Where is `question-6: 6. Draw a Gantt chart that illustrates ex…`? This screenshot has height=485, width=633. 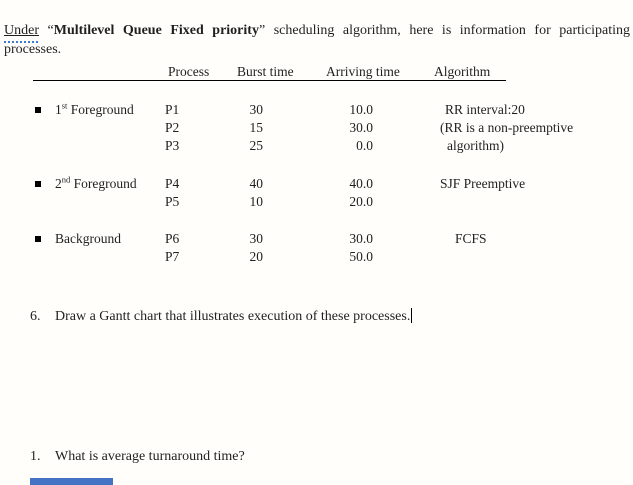
question-6: 6. Draw a Gantt chart that illustrates ex… is located at coordinates (221, 316).